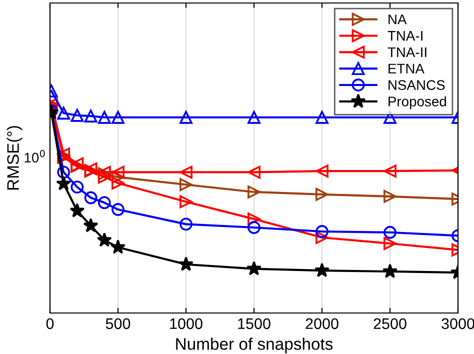 Image resolution: width=474 pixels, height=354 pixels. What do you see at coordinates (34, 156) in the screenshot?
I see `text: 10$^{0}$` at bounding box center [34, 156].